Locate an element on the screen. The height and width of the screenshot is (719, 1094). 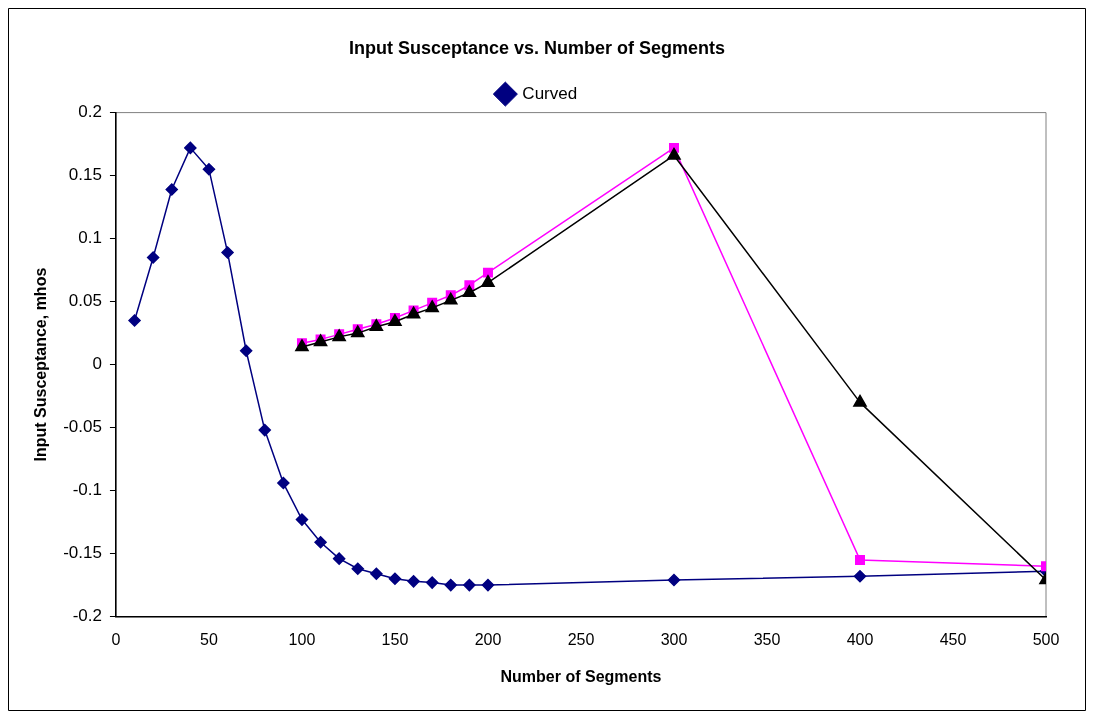
x-axis-title: Number of Segments is located at coordinates (581, 676).